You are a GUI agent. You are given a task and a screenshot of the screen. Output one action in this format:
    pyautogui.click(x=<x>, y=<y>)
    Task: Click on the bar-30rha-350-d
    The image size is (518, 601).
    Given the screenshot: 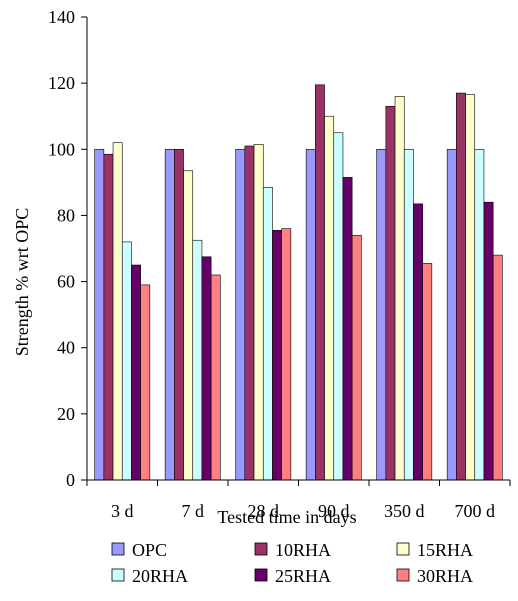 What is the action you would take?
    pyautogui.click(x=427, y=372)
    